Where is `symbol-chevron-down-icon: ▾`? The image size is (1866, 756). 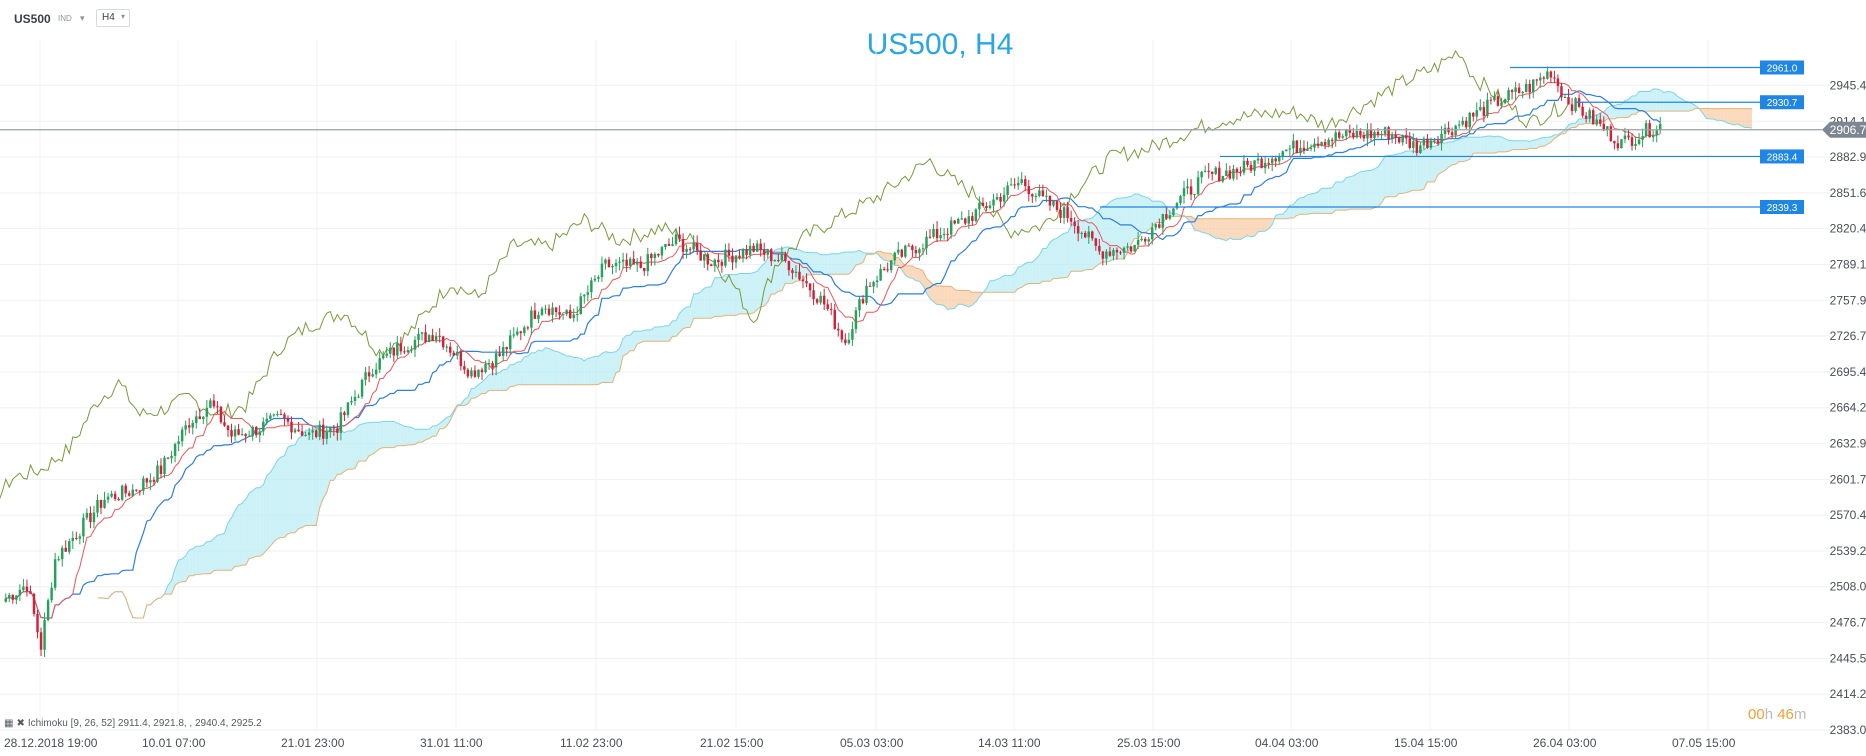
symbol-chevron-down-icon: ▾ is located at coordinates (82, 18).